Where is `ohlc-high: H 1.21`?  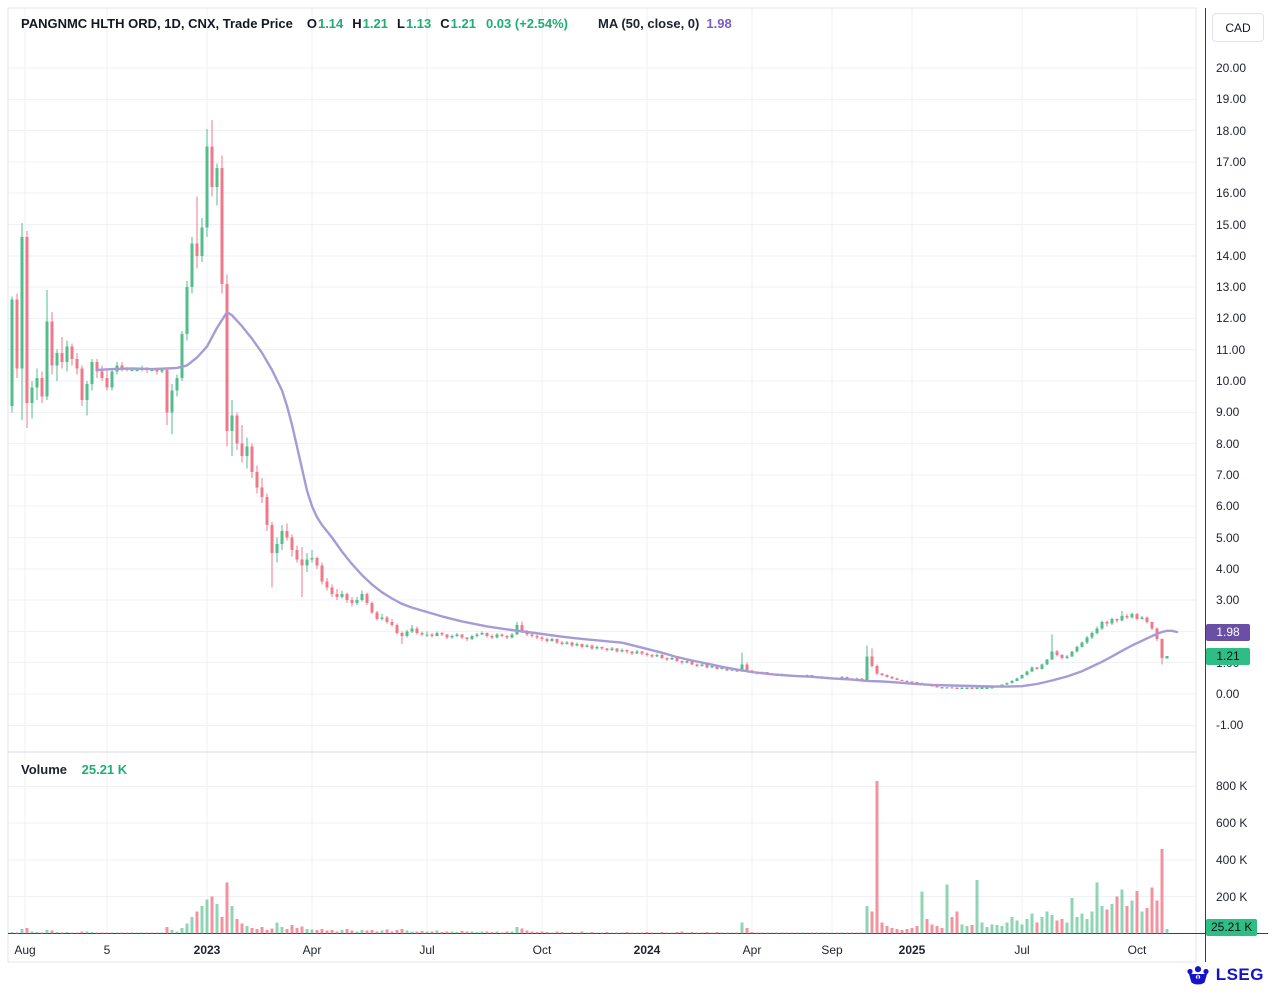
ohlc-high: H 1.21 is located at coordinates (370, 23).